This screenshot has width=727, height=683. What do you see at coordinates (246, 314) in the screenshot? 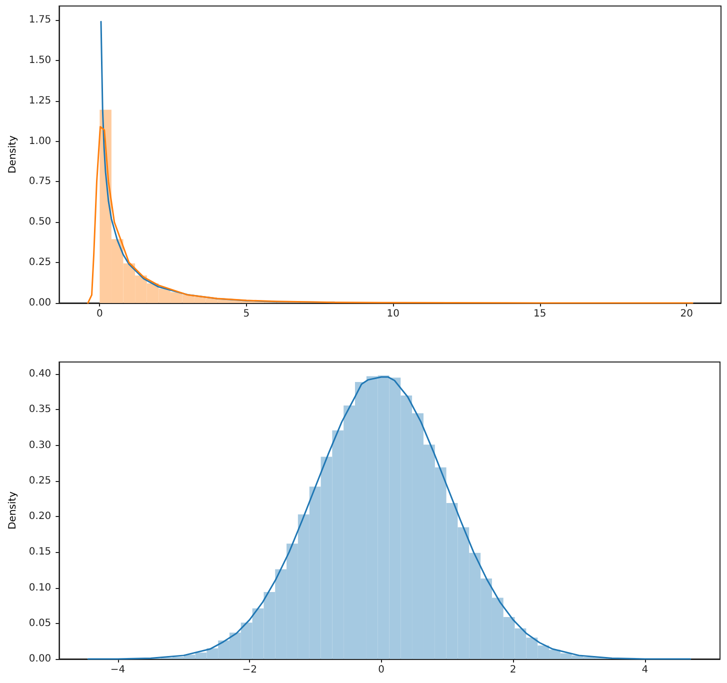
I see `x-tick-label: 5` at bounding box center [246, 314].